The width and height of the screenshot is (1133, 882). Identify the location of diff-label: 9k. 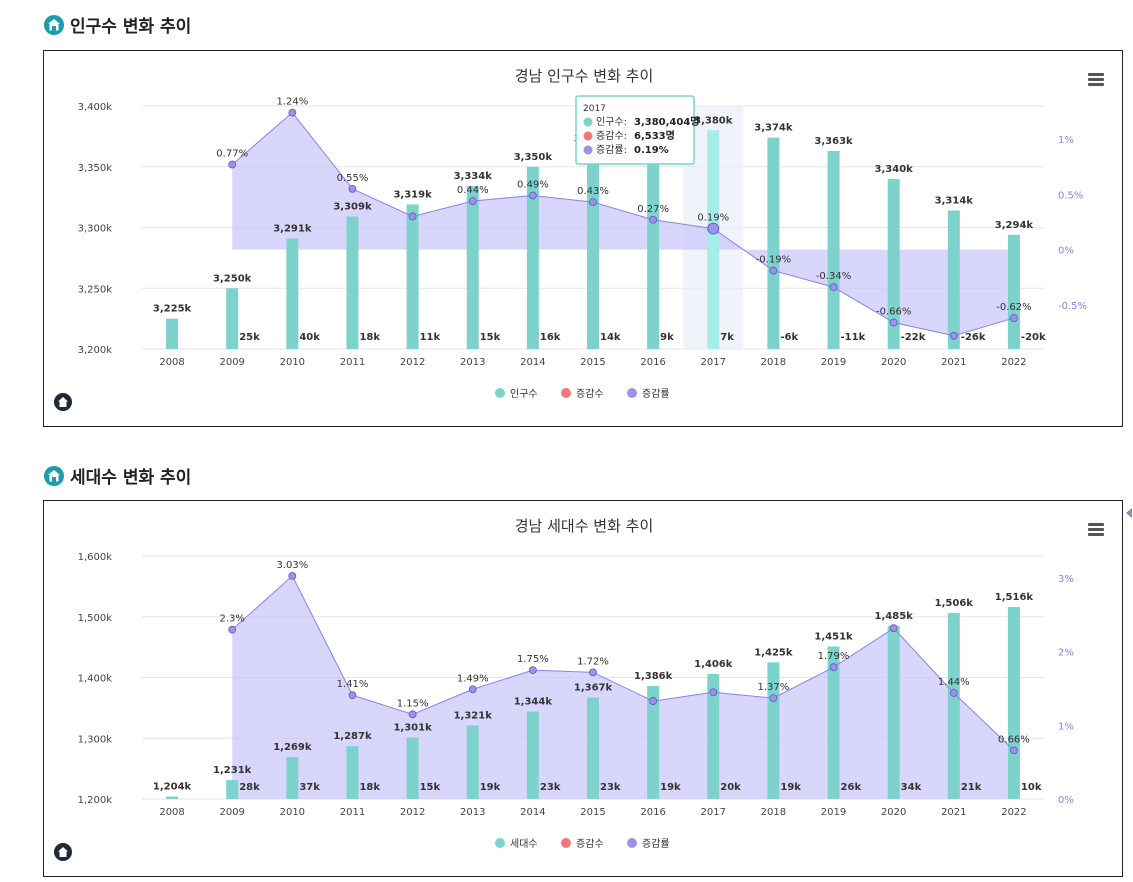
(667, 337).